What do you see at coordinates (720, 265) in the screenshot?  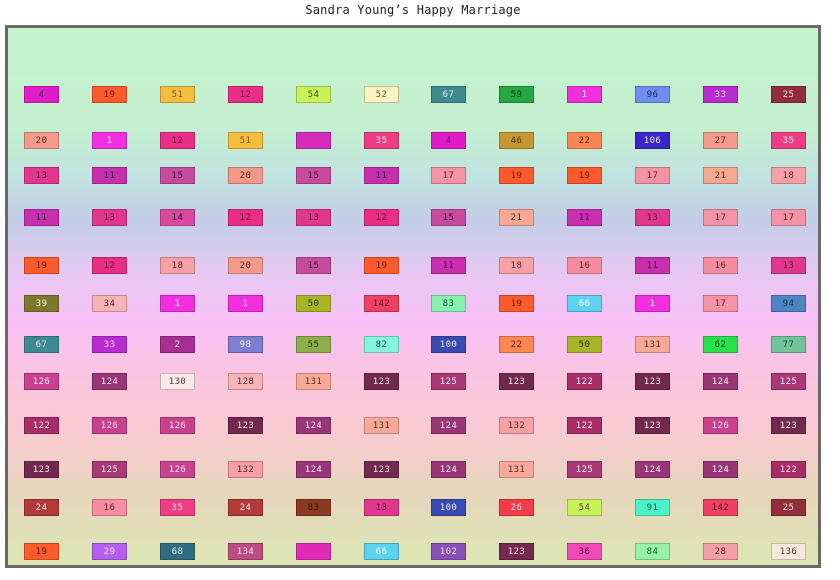 I see `number-tile: 16` at bounding box center [720, 265].